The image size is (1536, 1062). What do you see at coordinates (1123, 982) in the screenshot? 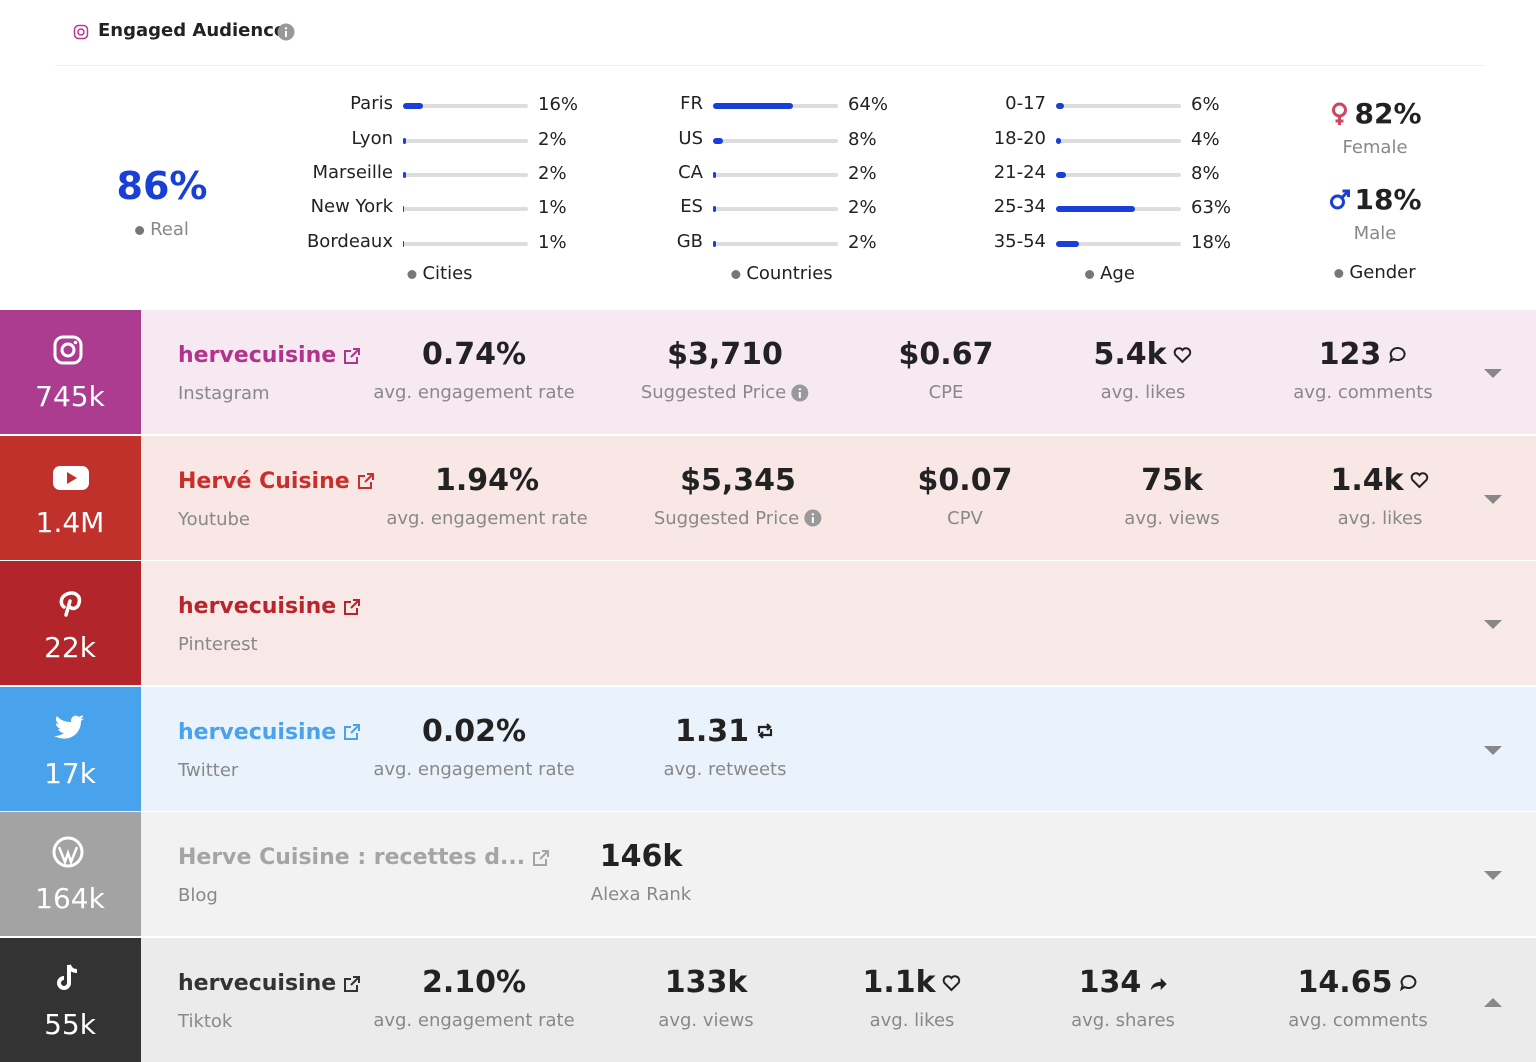
I see `metric-value: 134` at bounding box center [1123, 982].